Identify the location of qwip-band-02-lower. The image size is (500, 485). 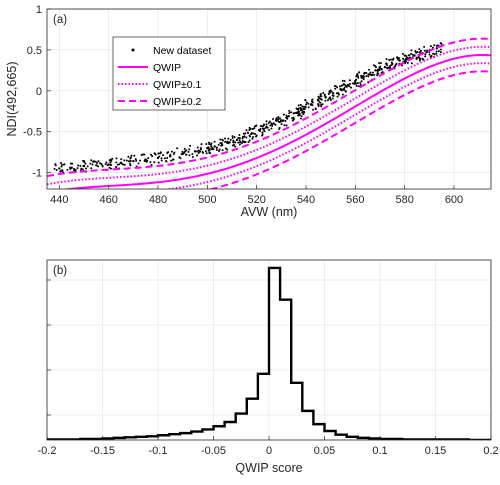
(349, 129).